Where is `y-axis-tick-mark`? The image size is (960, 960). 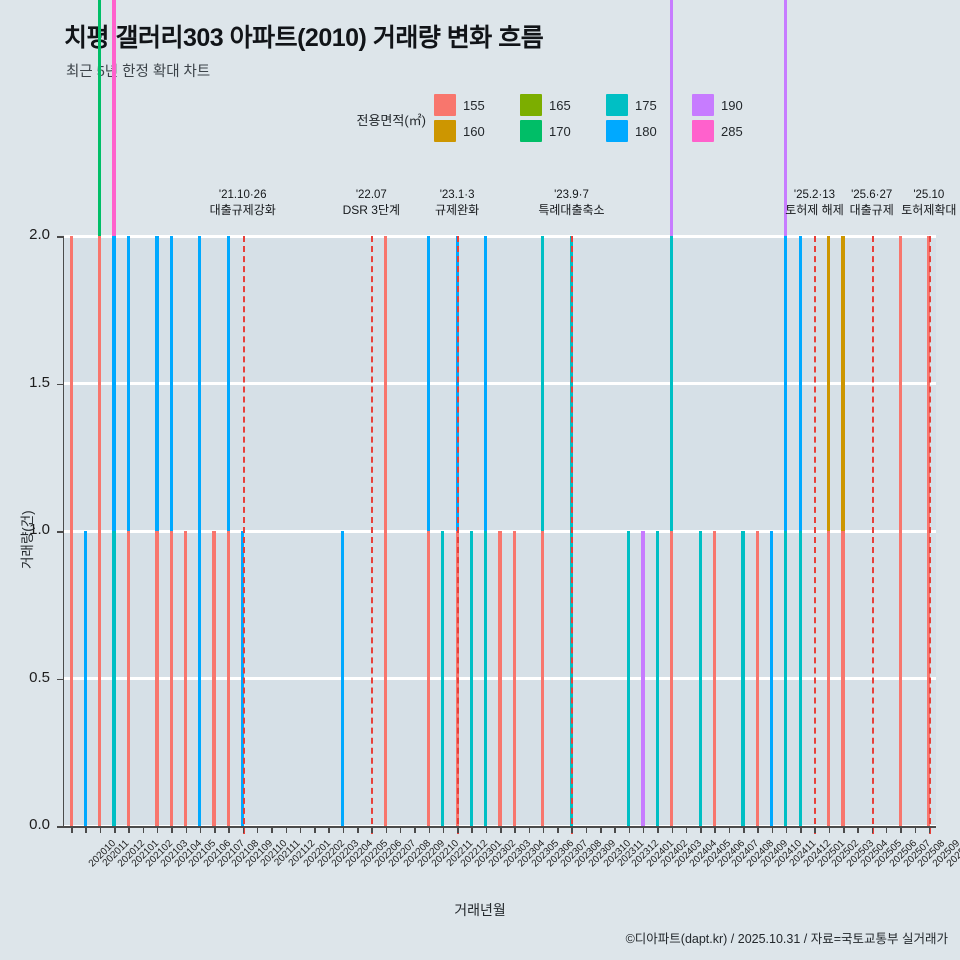 y-axis-tick-mark is located at coordinates (60, 384).